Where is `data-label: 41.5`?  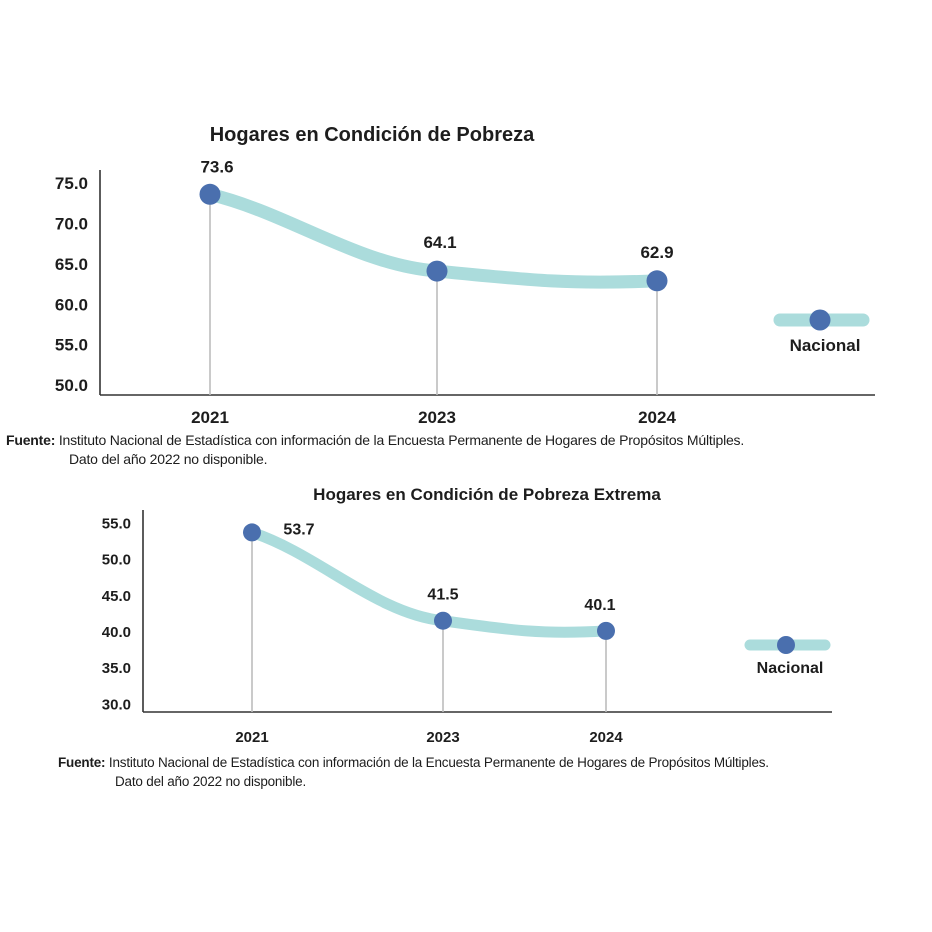
data-label: 41.5 is located at coordinates (442, 595).